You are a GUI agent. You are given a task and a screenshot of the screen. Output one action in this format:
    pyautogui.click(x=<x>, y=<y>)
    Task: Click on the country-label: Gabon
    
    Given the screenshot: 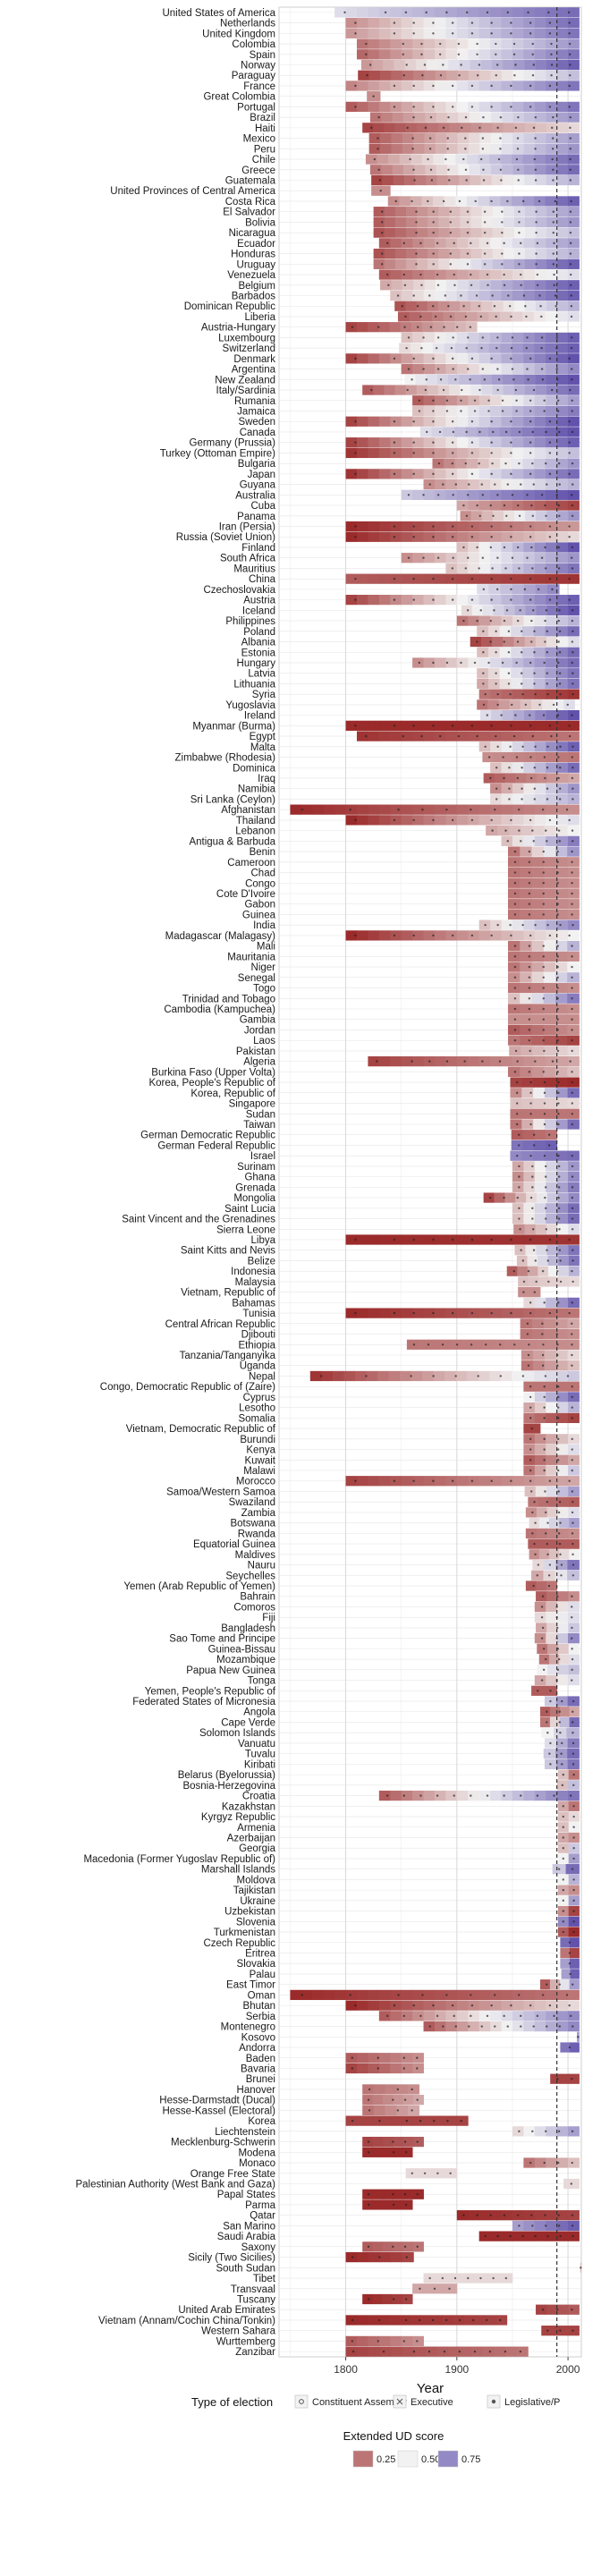 What is the action you would take?
    pyautogui.click(x=259, y=905)
    